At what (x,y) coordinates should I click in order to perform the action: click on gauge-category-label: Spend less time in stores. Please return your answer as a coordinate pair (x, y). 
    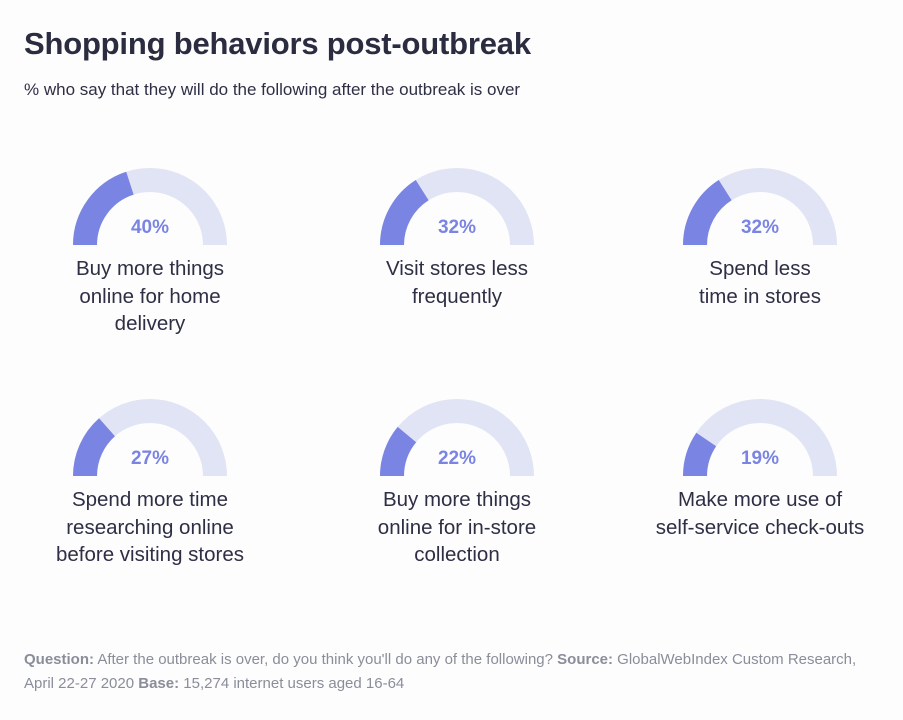
    Looking at the image, I should click on (756, 282).